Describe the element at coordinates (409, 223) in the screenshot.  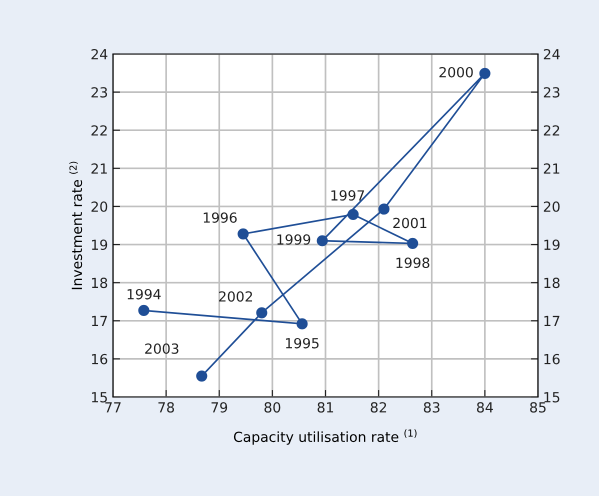
I see `annotation: 2001` at that location.